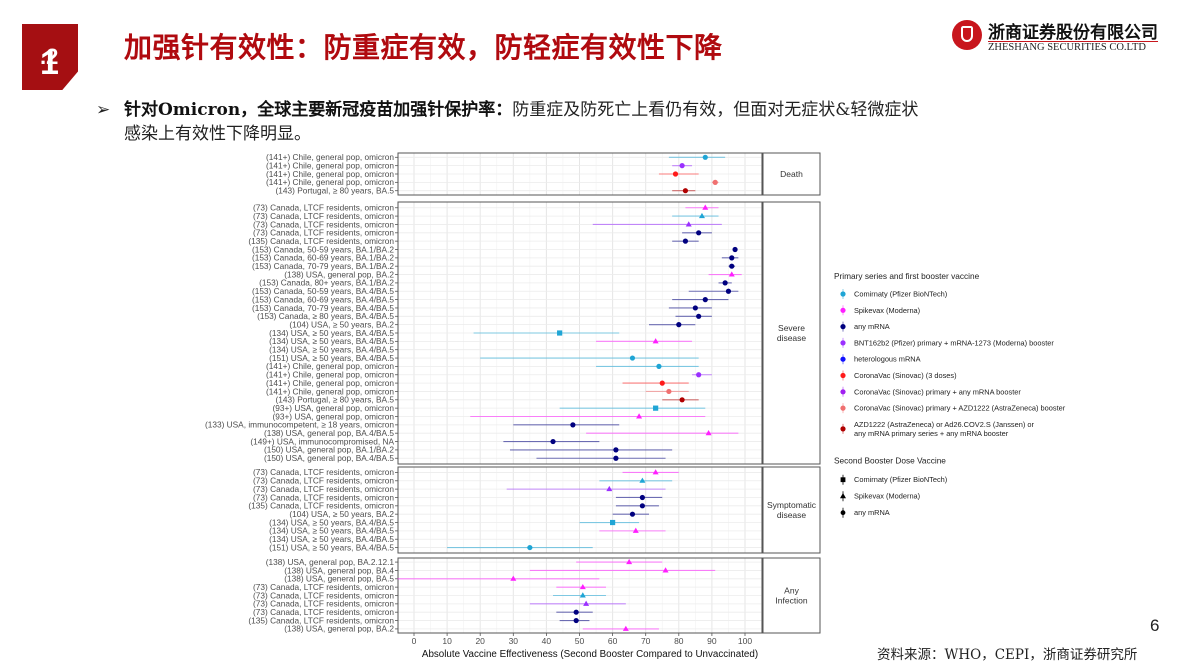 Image resolution: width=1190 pixels, height=669 pixels. What do you see at coordinates (326, 283) in the screenshot?
I see `row-label: (153) Canada, 80+ years, BA.1/BA.2` at bounding box center [326, 283].